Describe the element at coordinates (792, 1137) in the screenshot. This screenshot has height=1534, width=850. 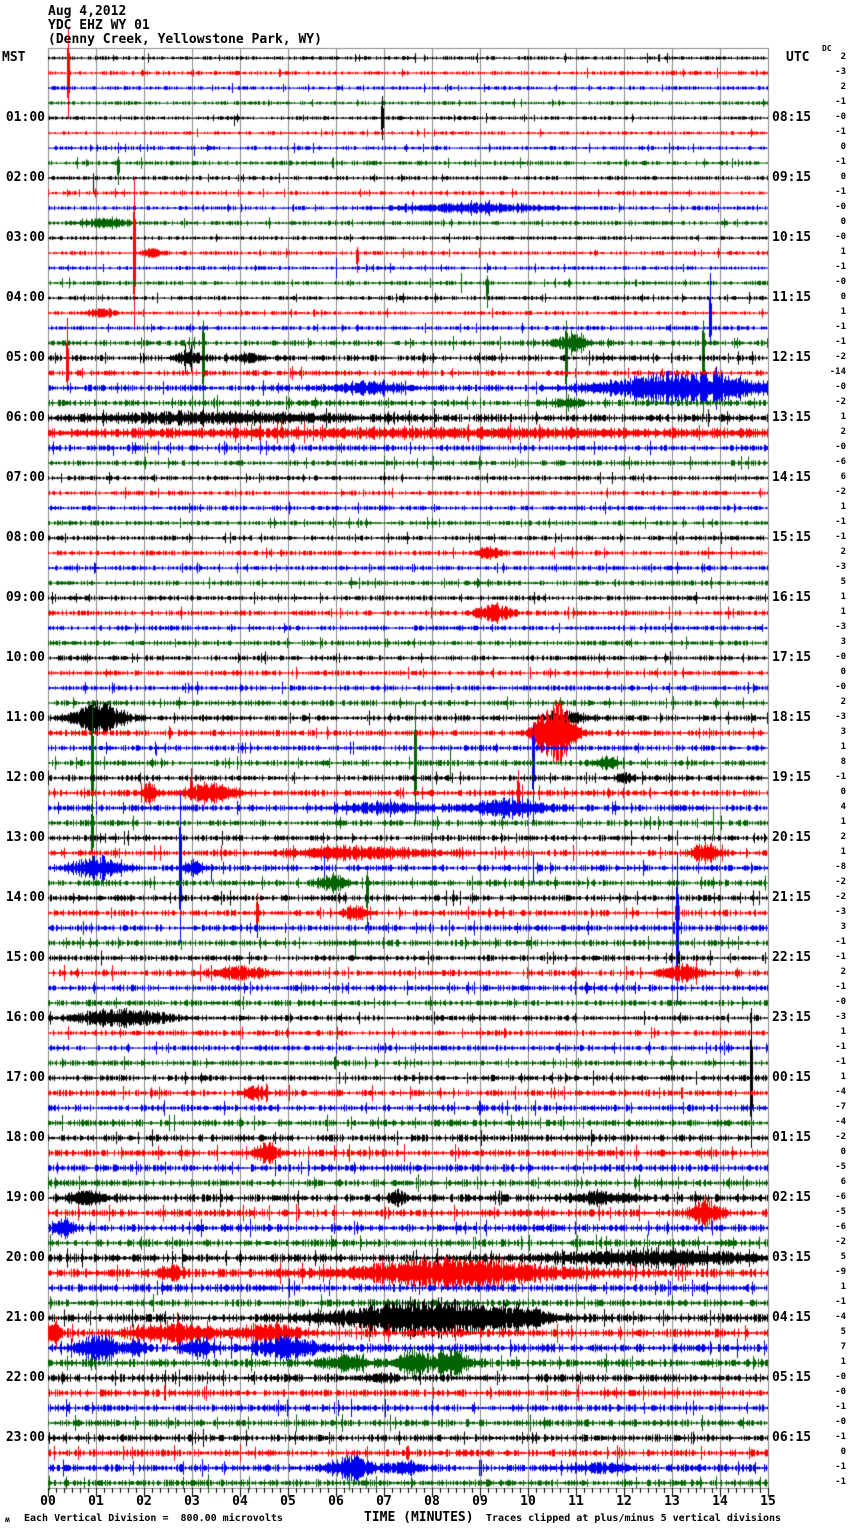
I see `right-time-label: 01:15` at that location.